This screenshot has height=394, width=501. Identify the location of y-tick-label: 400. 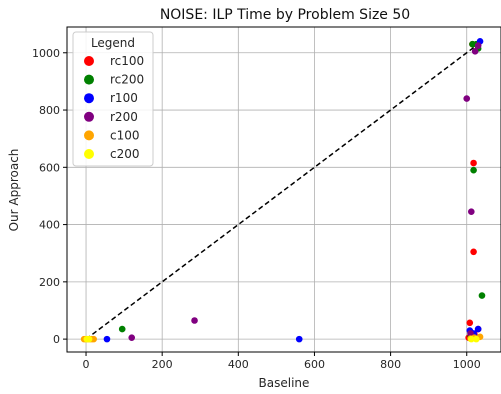
(49, 225).